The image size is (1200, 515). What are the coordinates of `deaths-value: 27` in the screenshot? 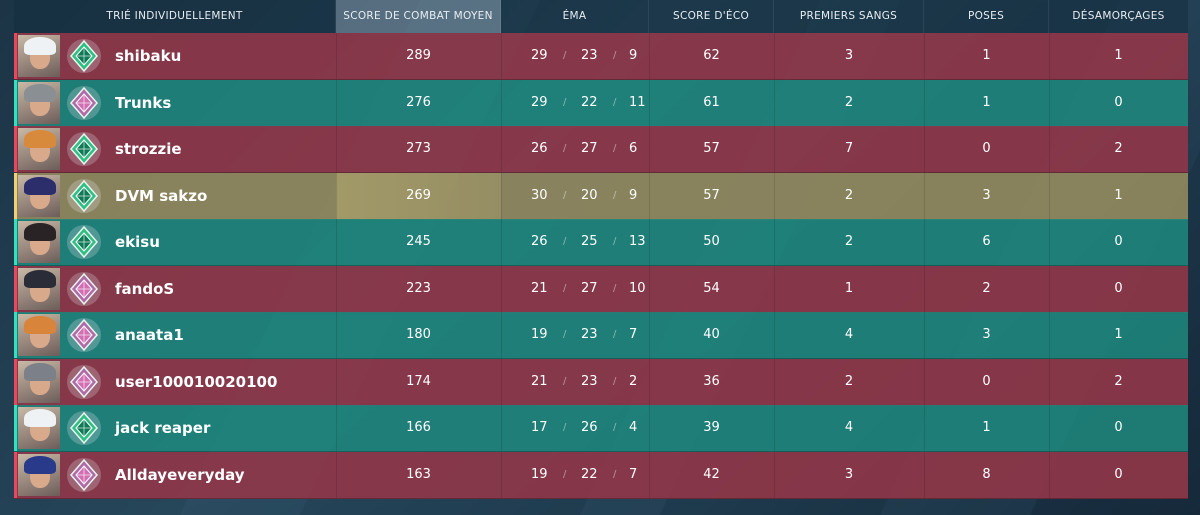 It's located at (589, 288).